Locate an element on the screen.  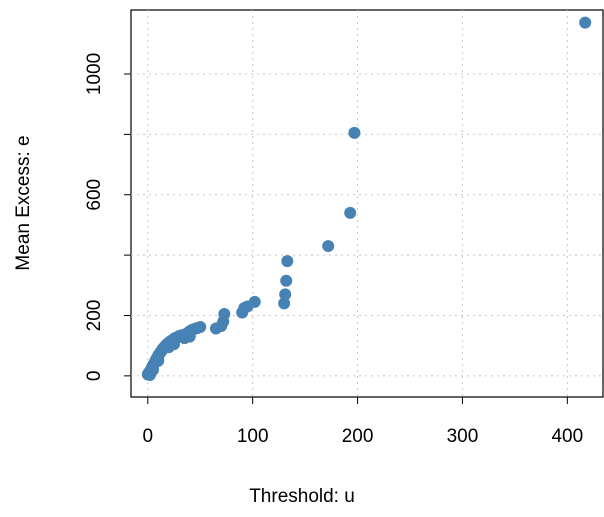
x-axis-label: Threshold: u is located at coordinates (302, 496).